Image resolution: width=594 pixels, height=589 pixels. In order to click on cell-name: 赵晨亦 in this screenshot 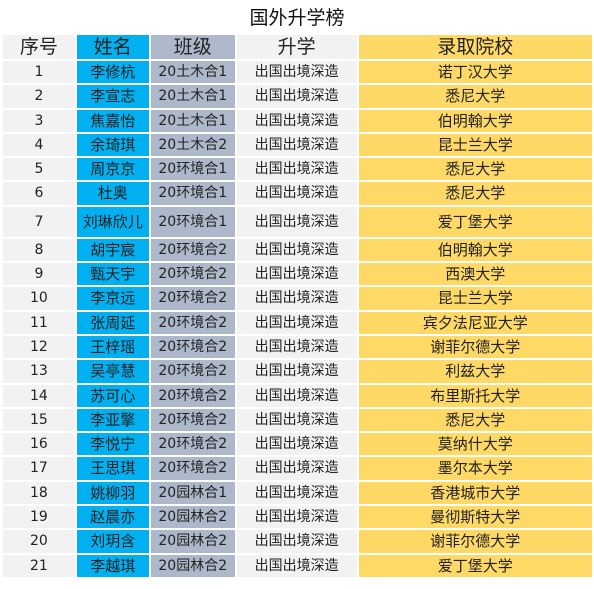, I will do `click(112, 517)`.